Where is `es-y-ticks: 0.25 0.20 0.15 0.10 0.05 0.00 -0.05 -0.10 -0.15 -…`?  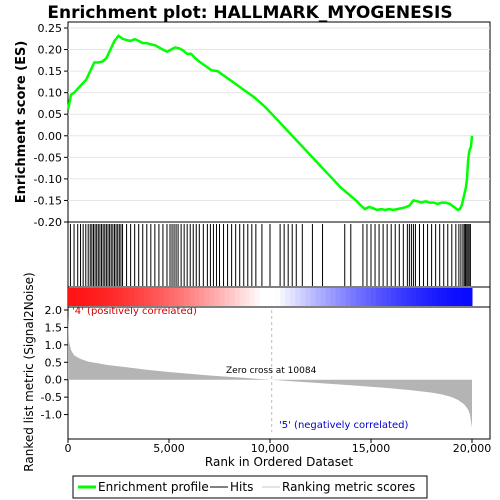 es-y-ticks: 0.25 0.20 0.15 0.10 0.05 0.00 -0.05 -0.10 -0.15 -… is located at coordinates (51, 125).